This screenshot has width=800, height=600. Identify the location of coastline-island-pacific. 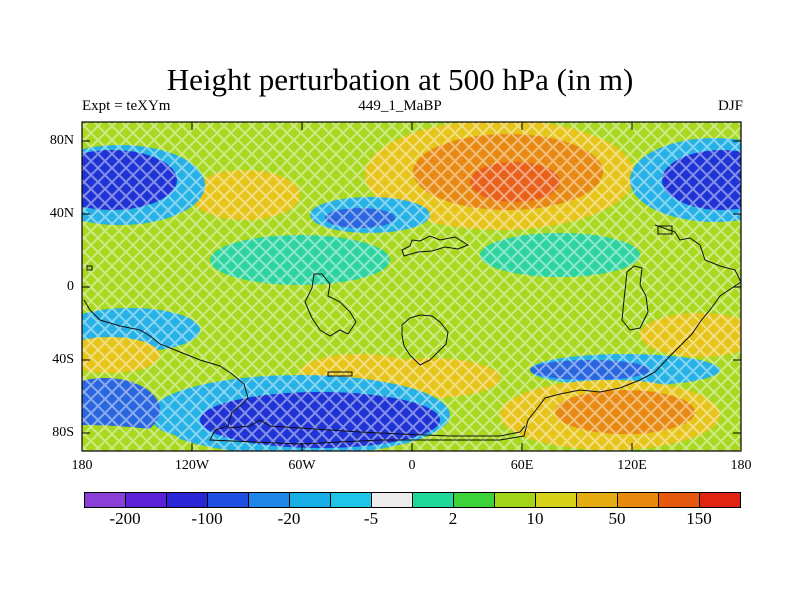
(89, 268).